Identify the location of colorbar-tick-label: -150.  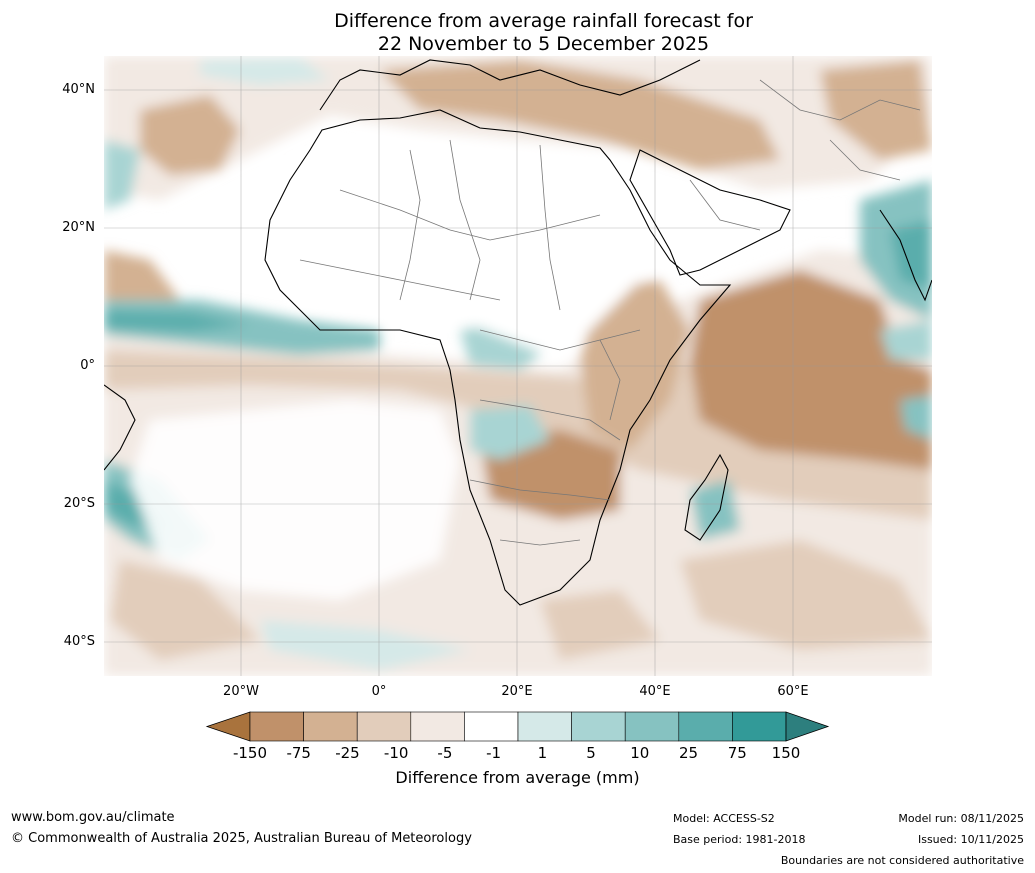
(250, 753).